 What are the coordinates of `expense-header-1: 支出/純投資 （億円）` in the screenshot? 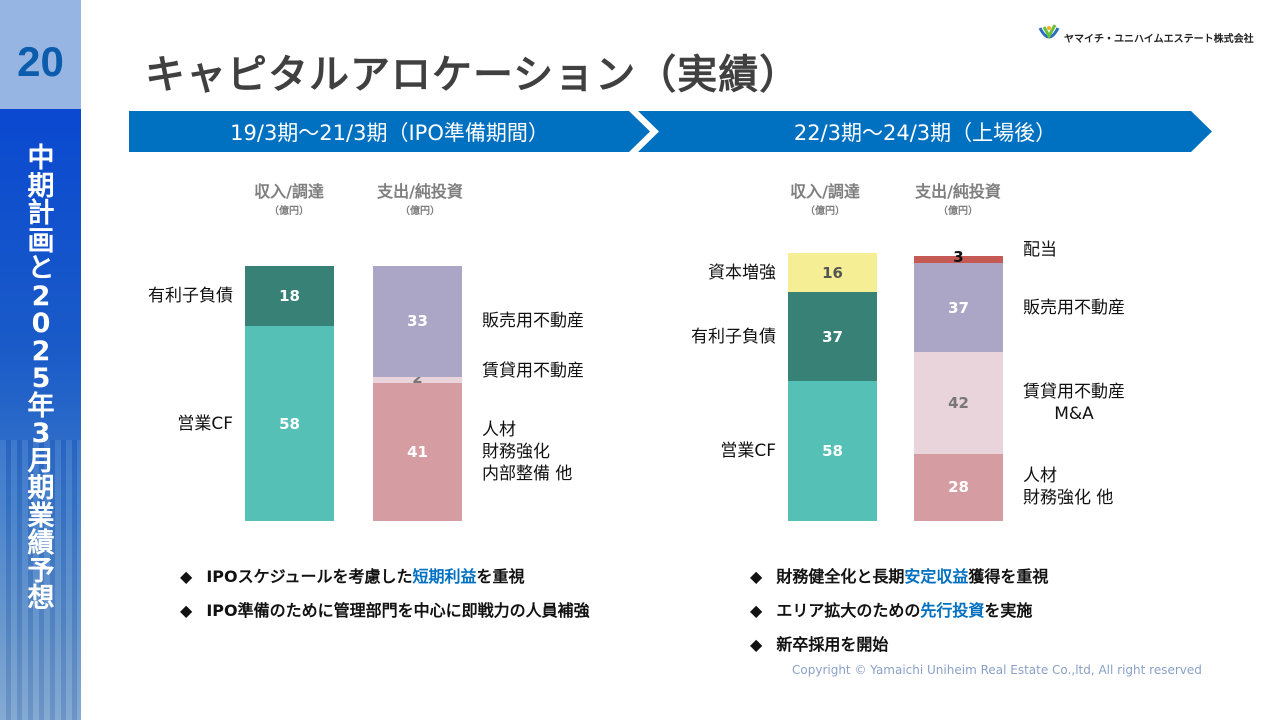 It's located at (420, 197).